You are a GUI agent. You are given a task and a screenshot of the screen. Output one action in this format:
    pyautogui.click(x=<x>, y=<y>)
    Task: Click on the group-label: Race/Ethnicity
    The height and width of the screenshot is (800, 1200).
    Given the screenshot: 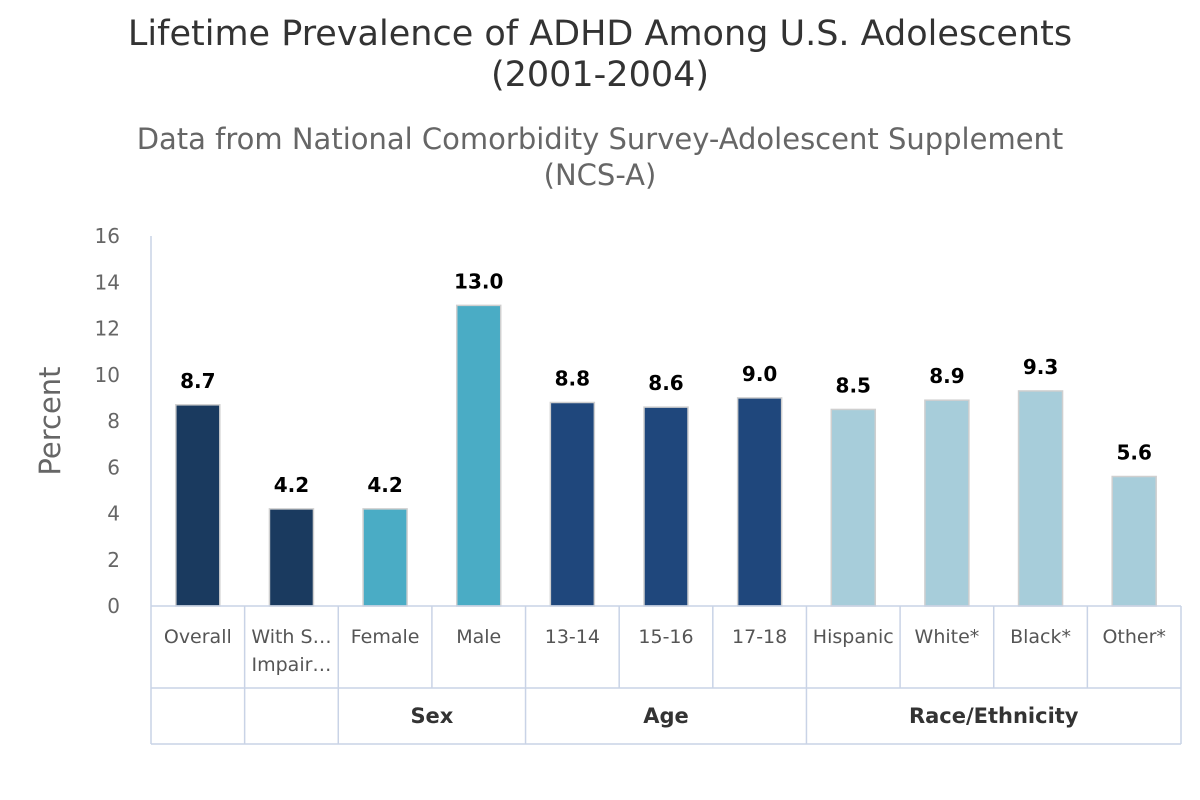 What is the action you would take?
    pyautogui.click(x=994, y=716)
    